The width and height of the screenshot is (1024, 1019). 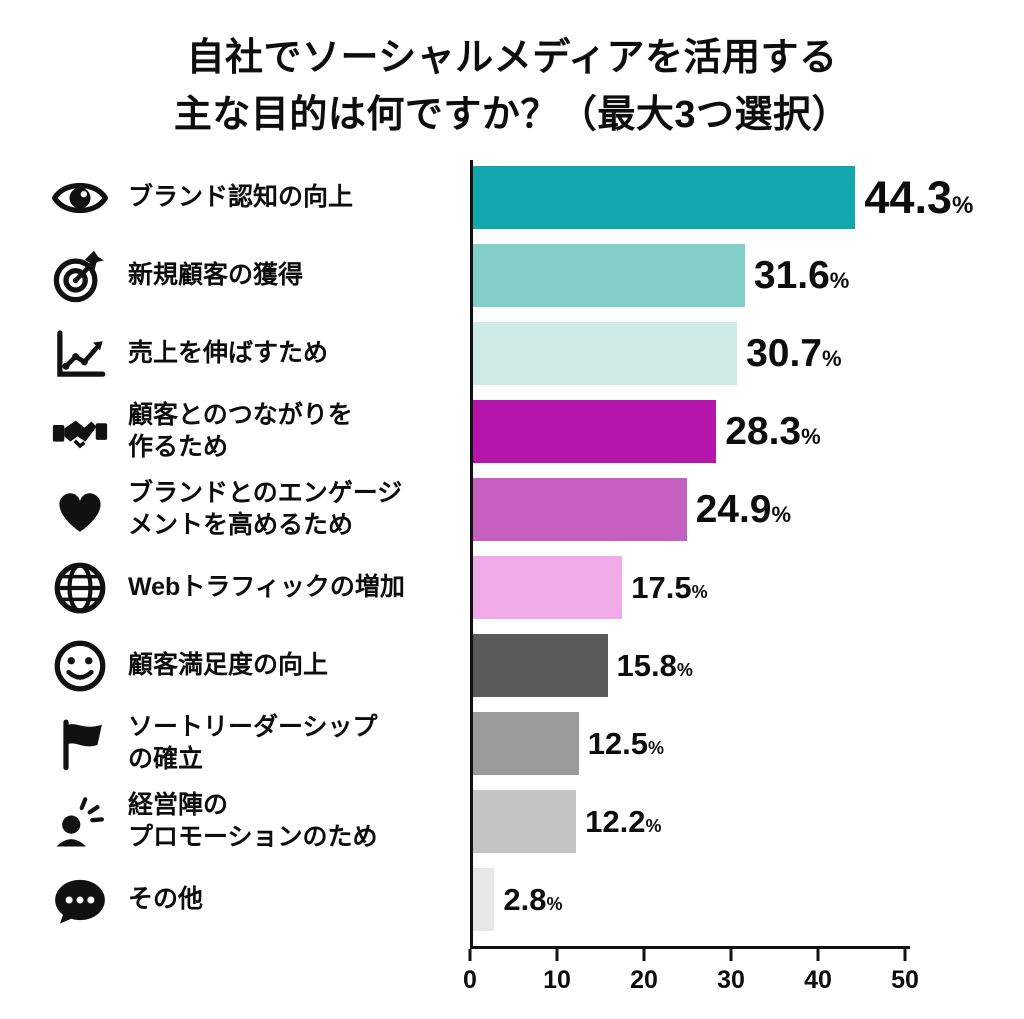 What do you see at coordinates (618, 743) in the screenshot?
I see `value-number: 12.5` at bounding box center [618, 743].